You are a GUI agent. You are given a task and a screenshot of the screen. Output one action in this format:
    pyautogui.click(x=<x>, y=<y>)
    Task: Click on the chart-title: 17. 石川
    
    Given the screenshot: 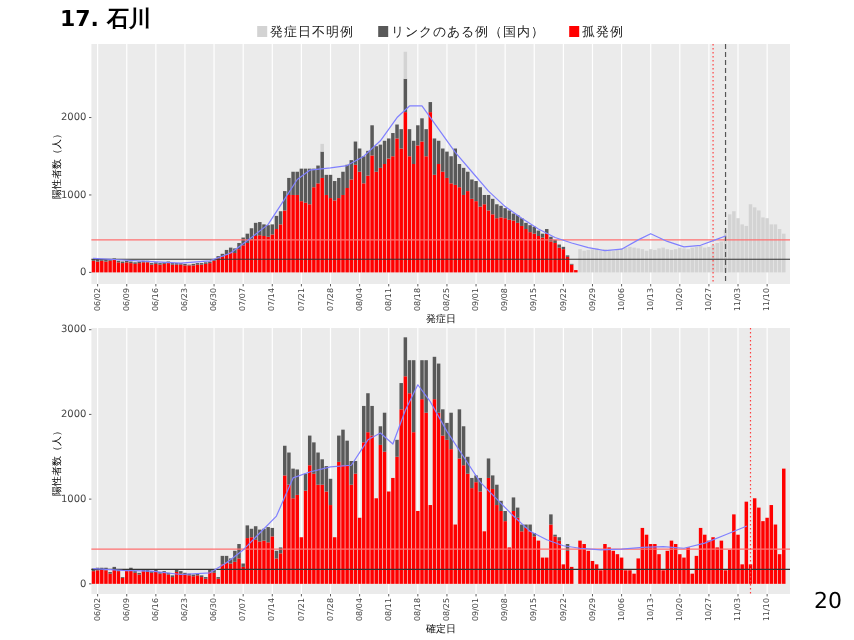 What is the action you would take?
    pyautogui.click(x=105, y=19)
    